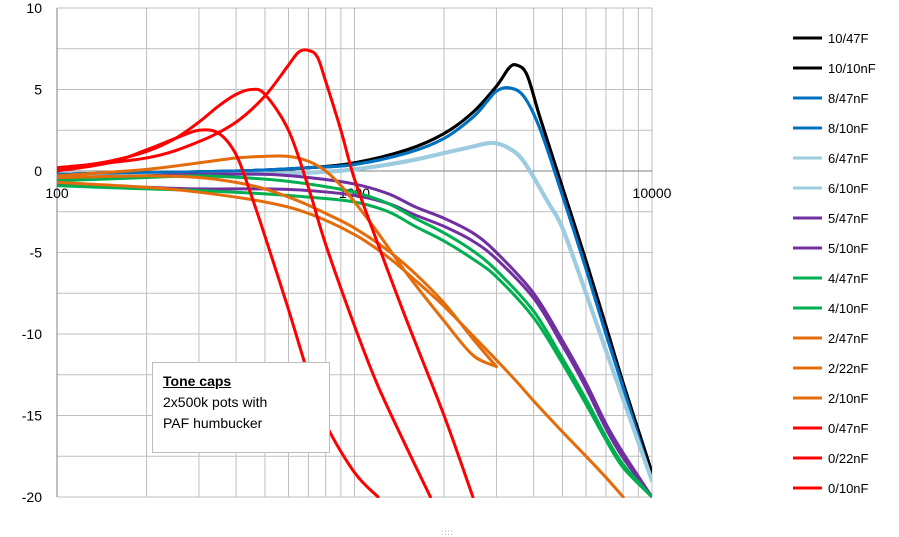 The height and width of the screenshot is (537, 899). Describe the element at coordinates (848, 278) in the screenshot. I see `legend-label: 4/47nF` at that location.